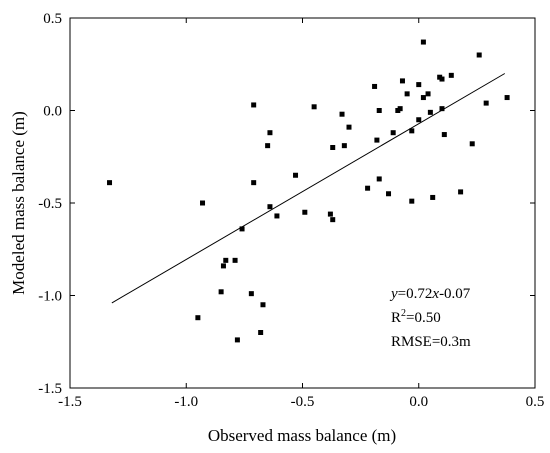  Describe the element at coordinates (186, 402) in the screenshot. I see `x-tick-label: -1.0` at that location.